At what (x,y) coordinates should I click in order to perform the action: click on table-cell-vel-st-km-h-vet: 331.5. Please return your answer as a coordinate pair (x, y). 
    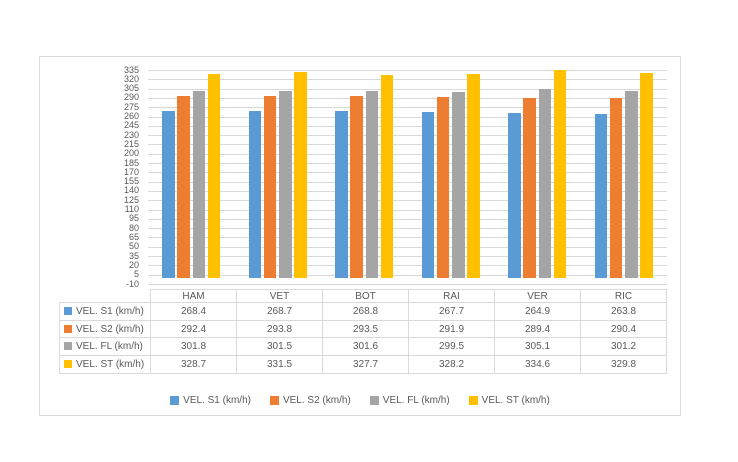
    Looking at the image, I should click on (279, 364).